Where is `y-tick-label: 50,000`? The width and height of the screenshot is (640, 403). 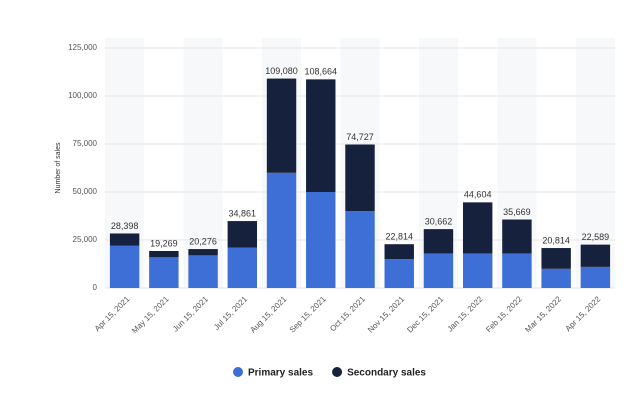
y-tick-label: 50,000 is located at coordinates (85, 191).